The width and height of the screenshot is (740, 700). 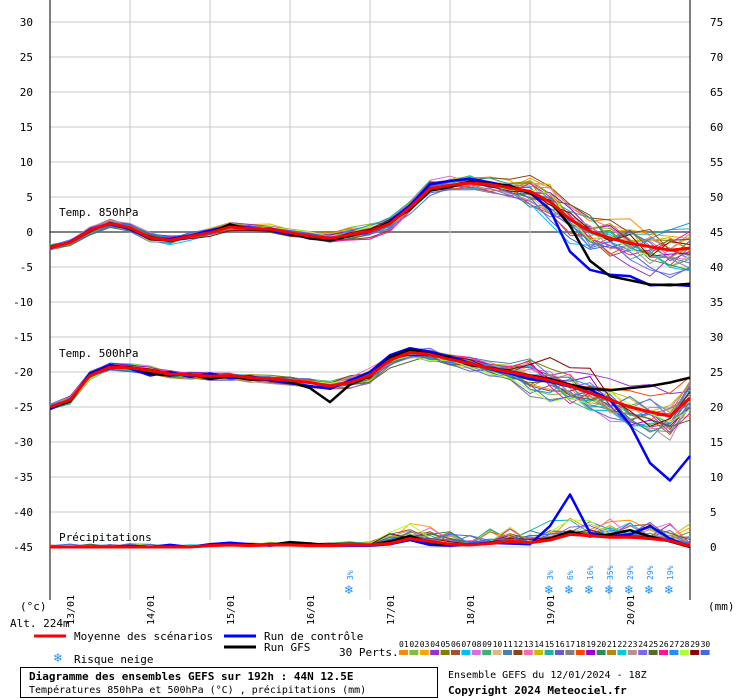 What do you see at coordinates (547, 675) in the screenshot?
I see `footer-run: Ensemble GEFS du 12/01/2024 - 18Z` at bounding box center [547, 675].